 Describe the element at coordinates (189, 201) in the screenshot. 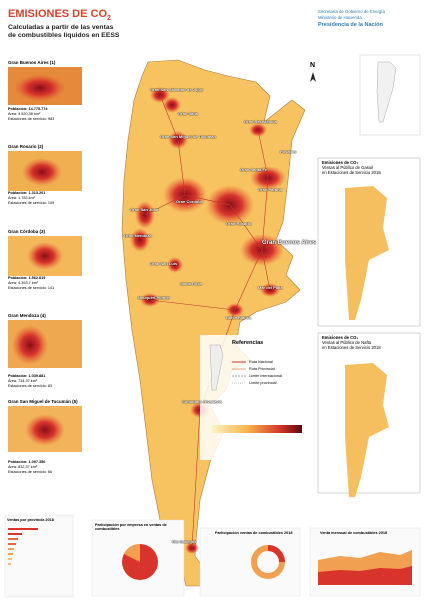

I see `map-label: Gran Córdoba` at that location.